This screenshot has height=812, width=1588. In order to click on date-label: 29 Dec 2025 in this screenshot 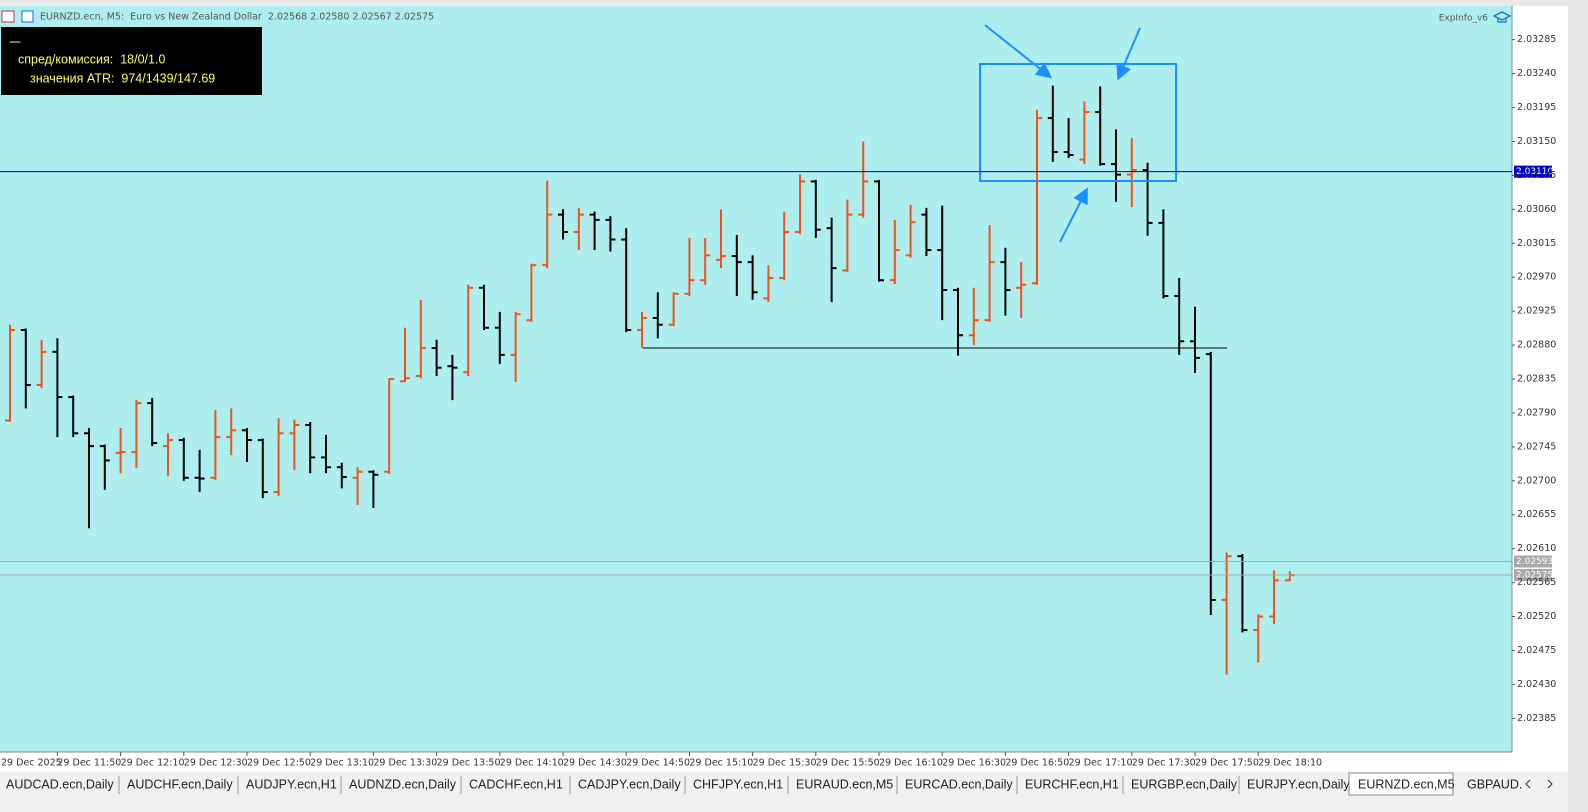, I will do `click(31, 763)`.